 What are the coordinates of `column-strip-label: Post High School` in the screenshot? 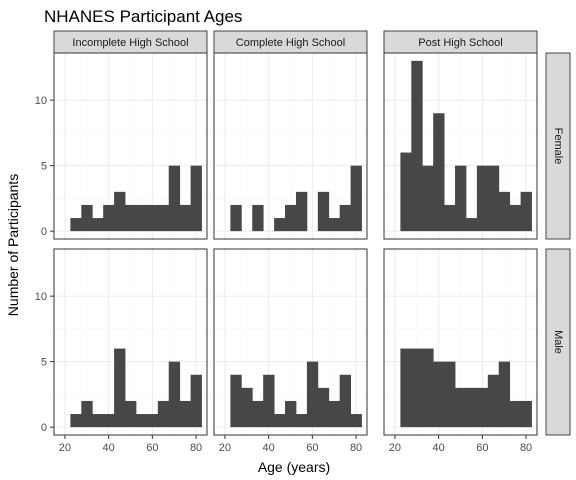 It's located at (460, 43).